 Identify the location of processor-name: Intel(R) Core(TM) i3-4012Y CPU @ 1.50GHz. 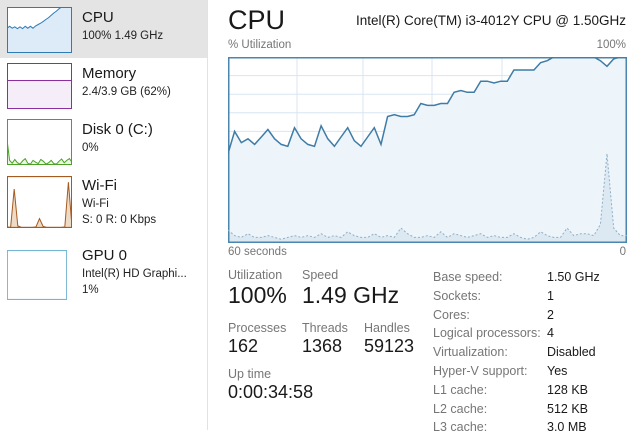
(490, 20).